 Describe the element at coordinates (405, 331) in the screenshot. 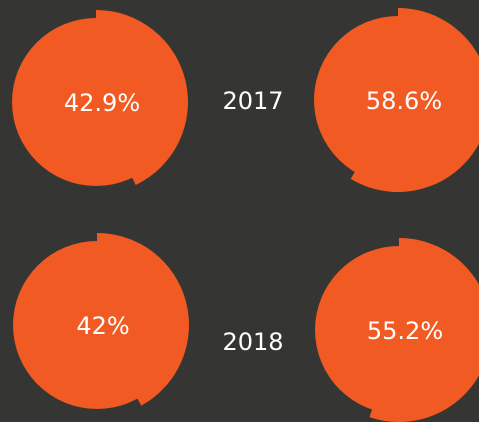

I see `value-label: 55.2%` at that location.